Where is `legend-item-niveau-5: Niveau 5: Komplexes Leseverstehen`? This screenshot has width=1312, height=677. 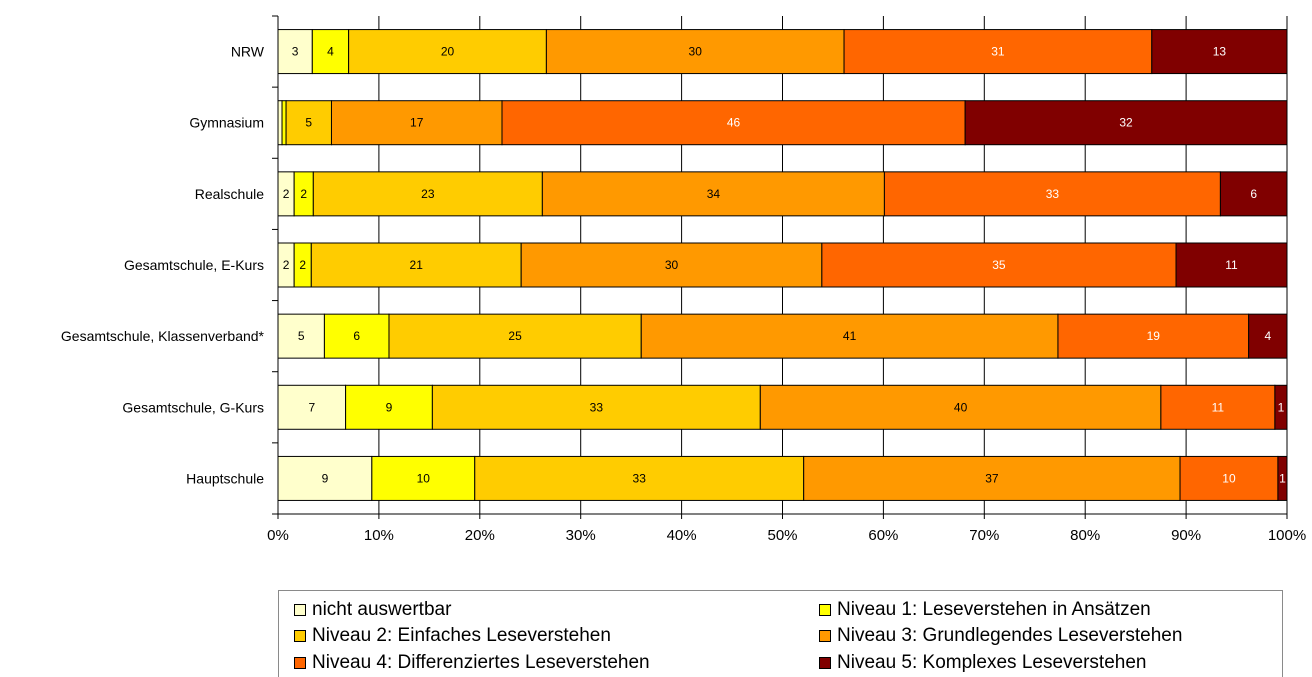
legend-item-niveau-5: Niveau 5: Komplexes Leseverstehen is located at coordinates (982, 663).